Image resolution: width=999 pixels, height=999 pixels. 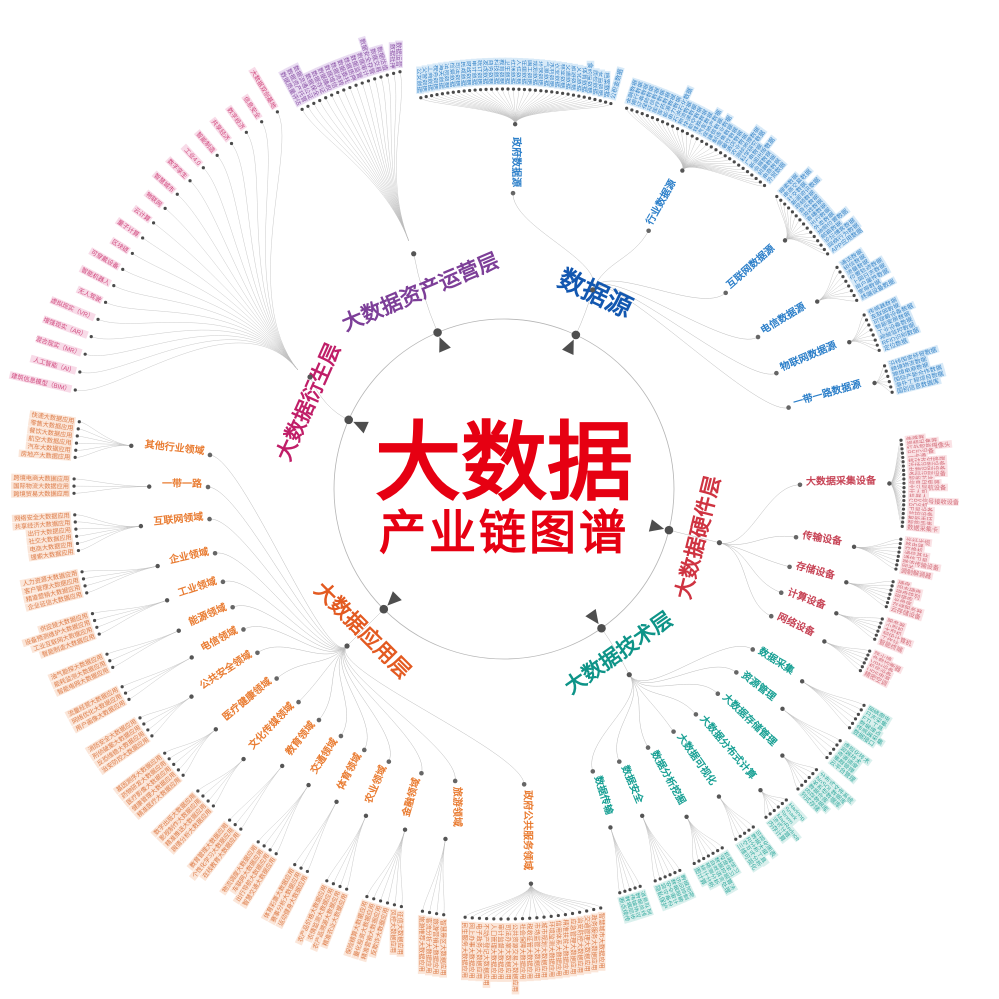 What do you see at coordinates (563, 76) in the screenshot?
I see `leaf-label: 林业数据` at bounding box center [563, 76].